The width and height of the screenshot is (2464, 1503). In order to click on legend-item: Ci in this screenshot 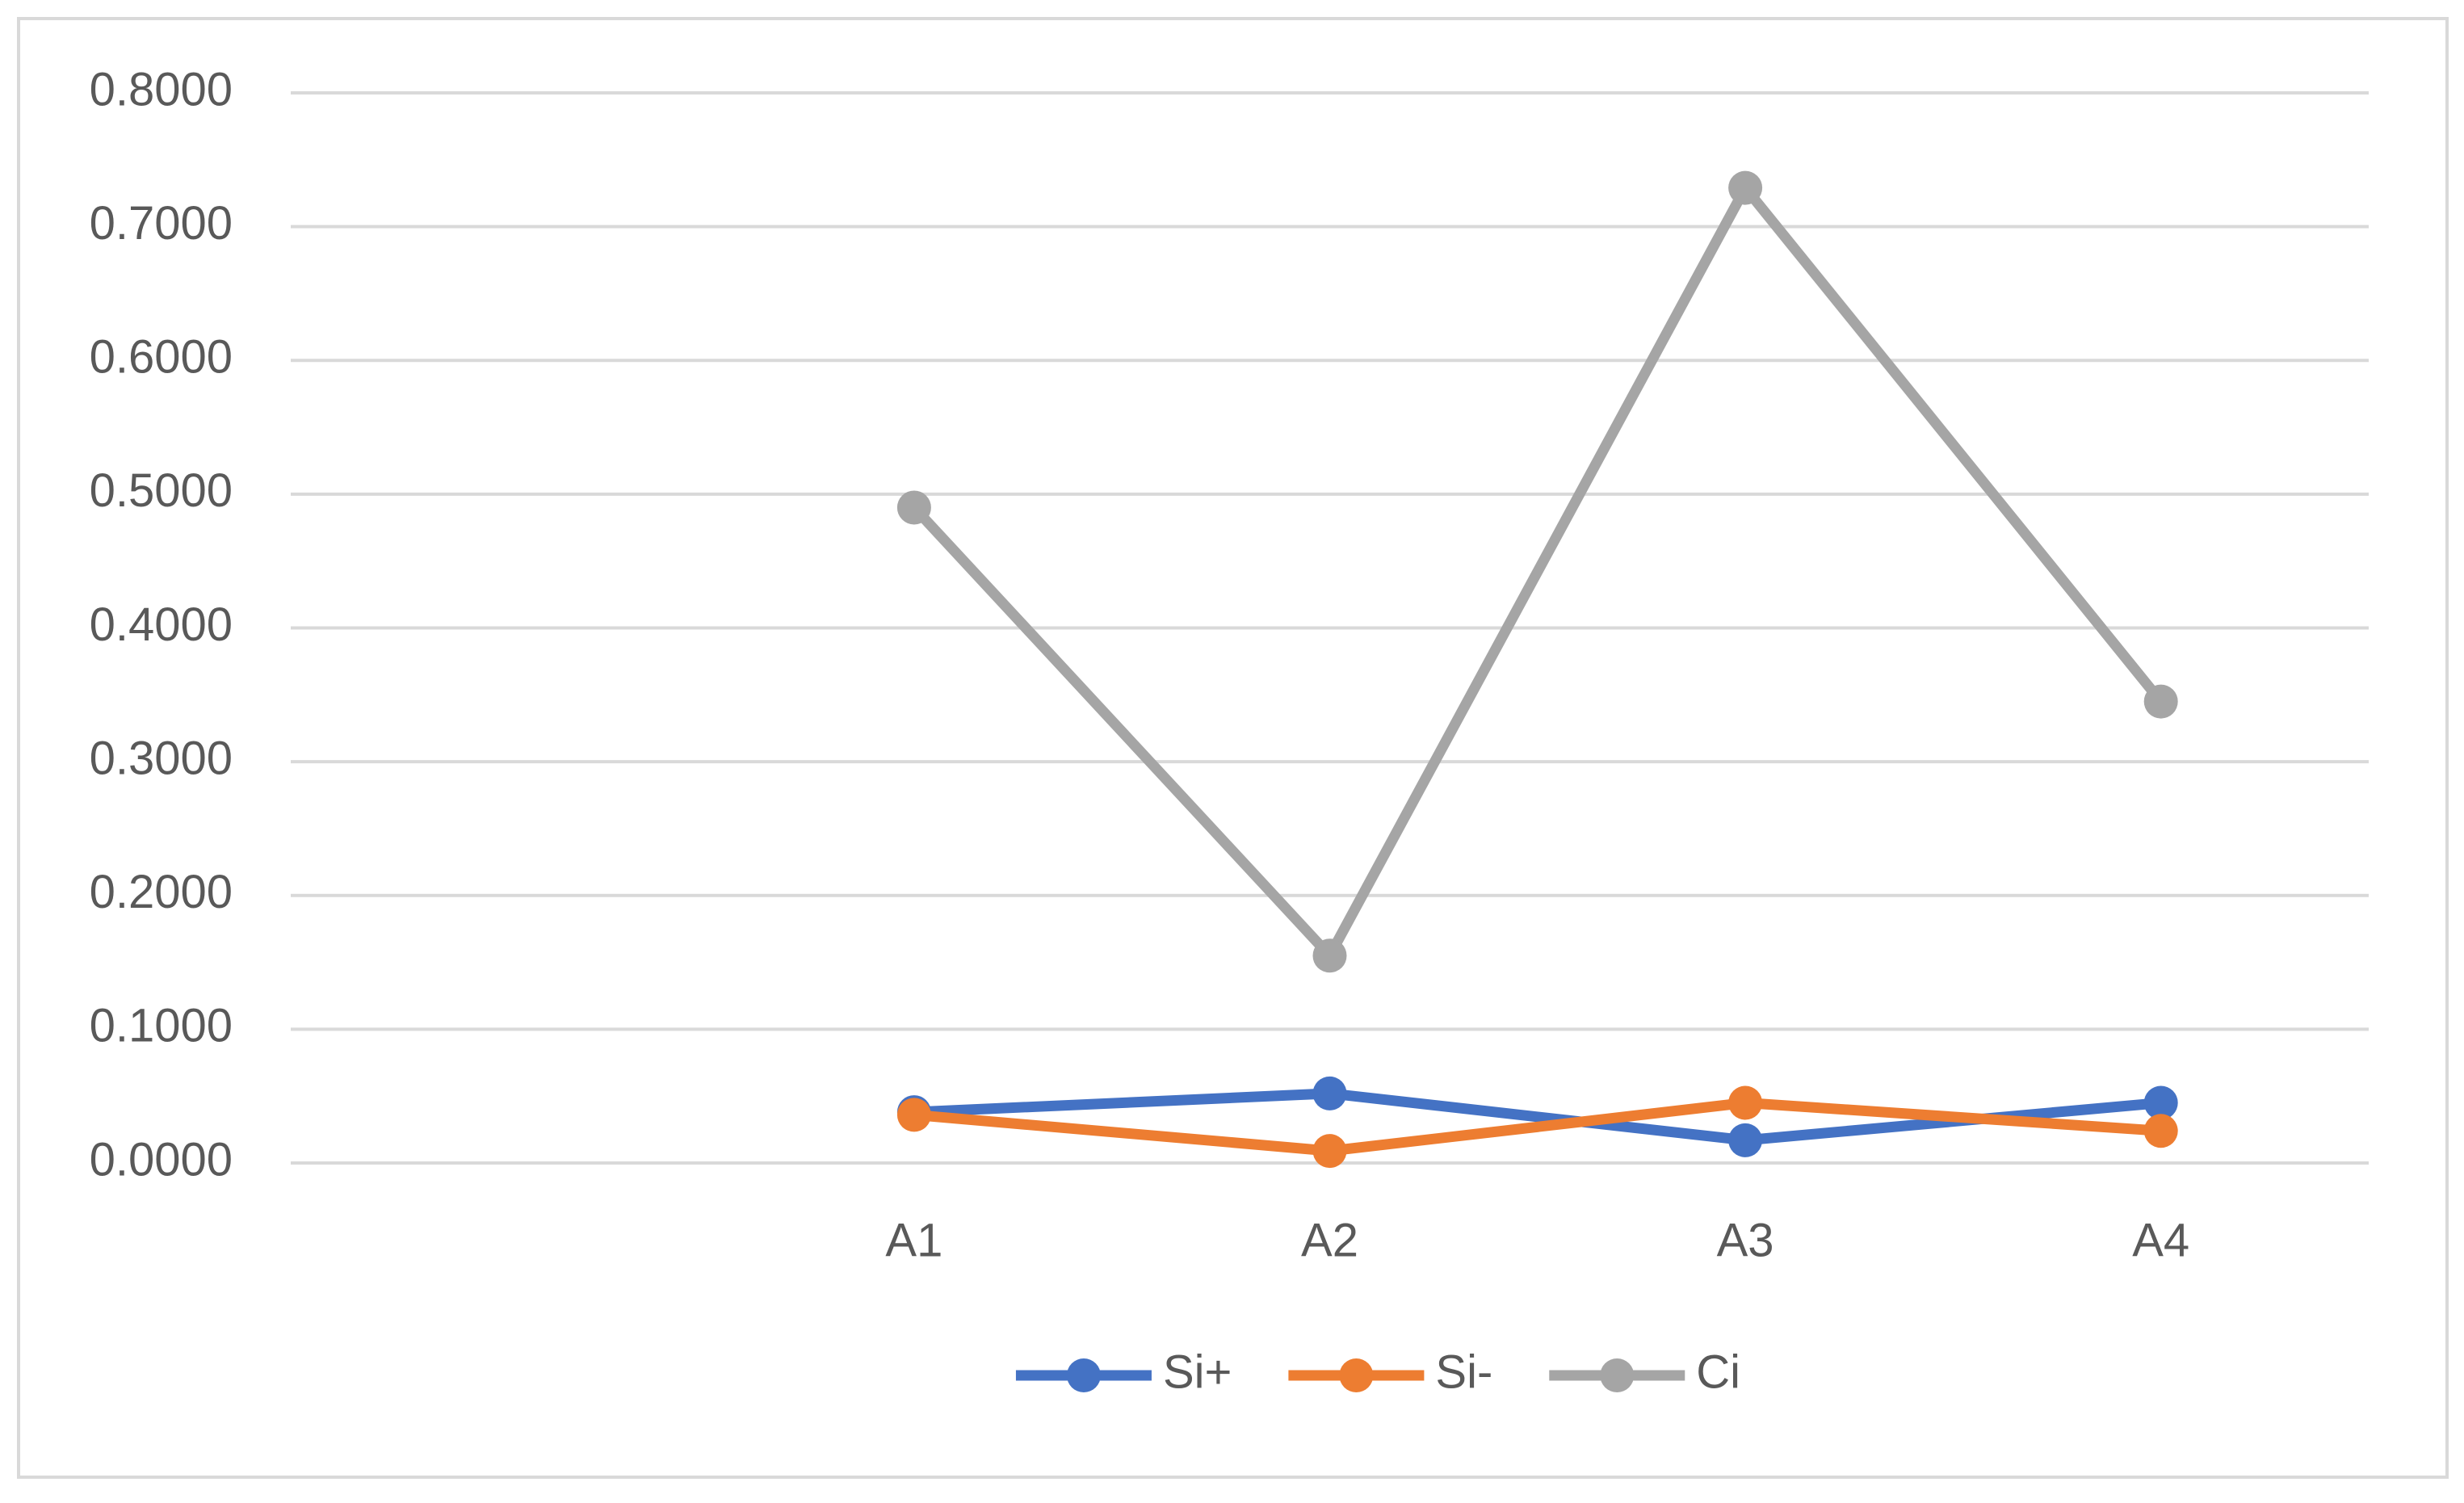, I will do `click(1644, 1372)`.